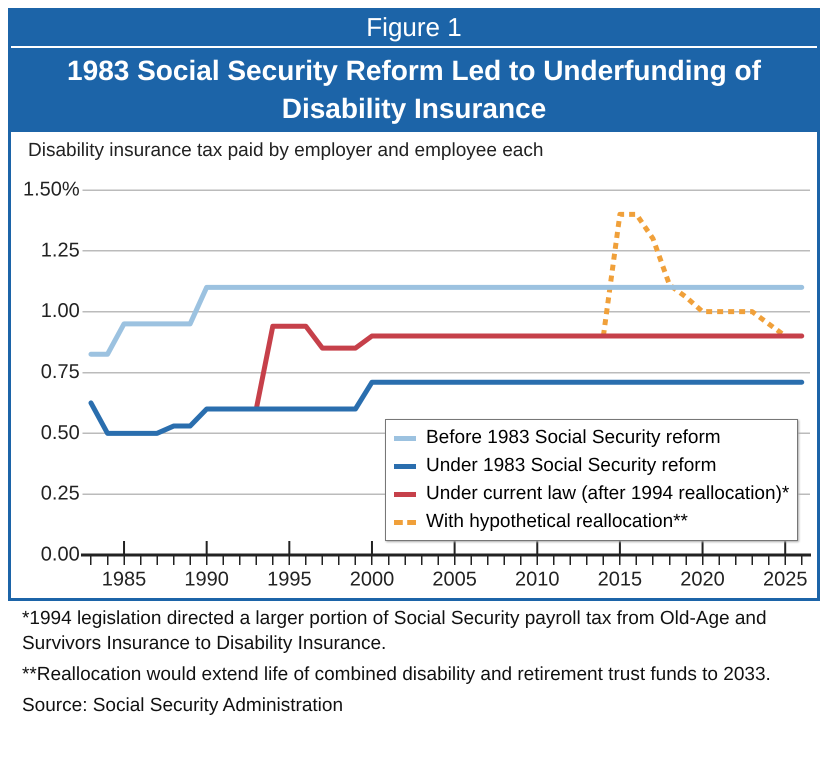 Image resolution: width=824 pixels, height=766 pixels. Describe the element at coordinates (60, 311) in the screenshot. I see `y-tick-label: 1.00` at that location.